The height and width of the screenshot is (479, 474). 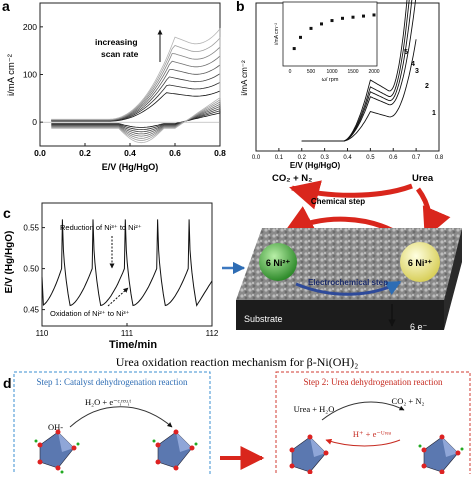 What do you see at coordinates (315, 165) in the screenshot?
I see `panel-b-xlabel: E/V (Hg/HgO)` at bounding box center [315, 165].